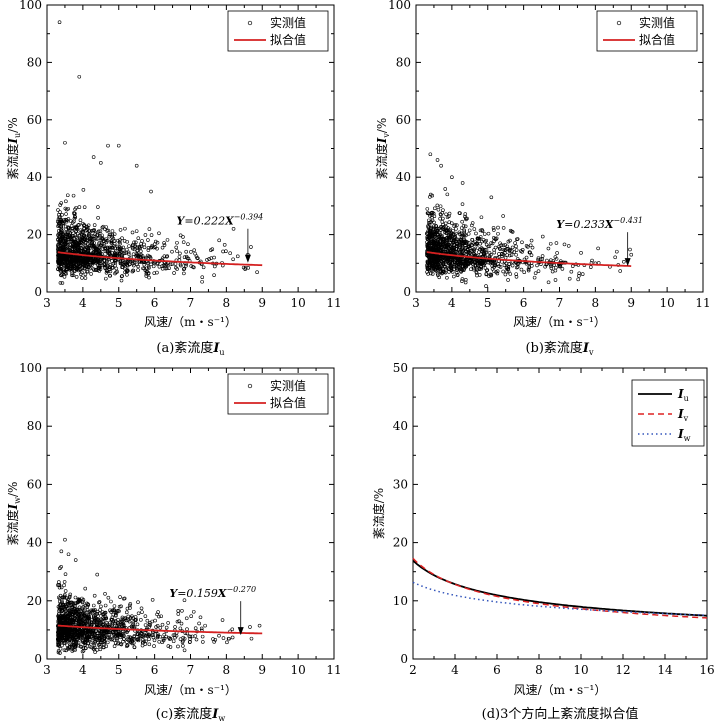 Image resolution: width=715 pixels, height=726 pixels. What do you see at coordinates (666, 303) in the screenshot?
I see `x-tick-label: 10` at bounding box center [666, 303].